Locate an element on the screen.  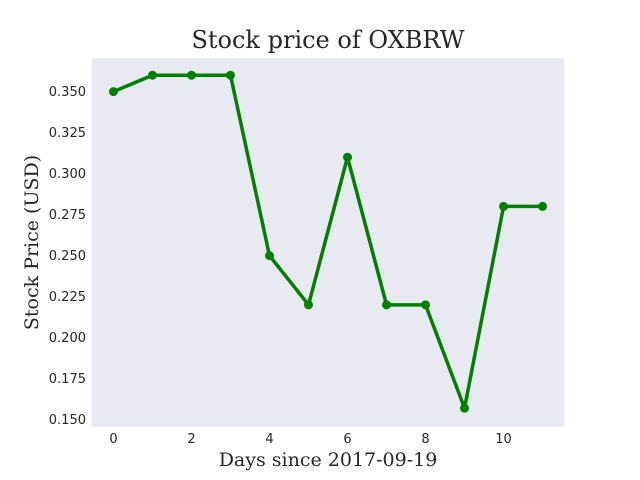
y-tick-label: 0.200 is located at coordinates (67, 338).